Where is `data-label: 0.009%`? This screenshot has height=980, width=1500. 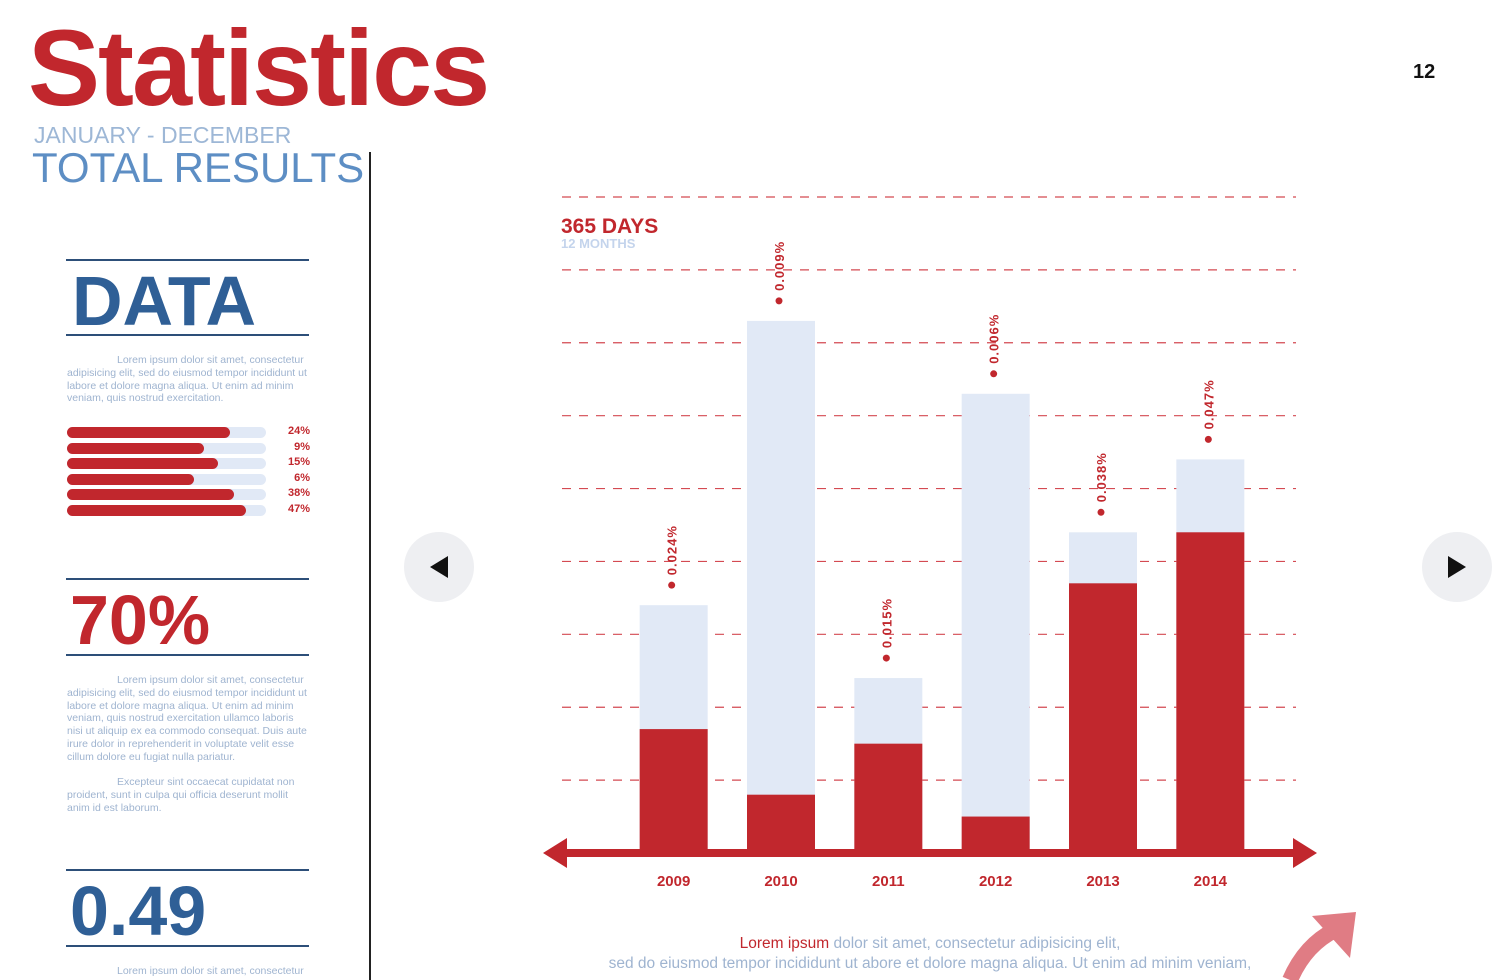
data-label: 0.009% is located at coordinates (779, 266).